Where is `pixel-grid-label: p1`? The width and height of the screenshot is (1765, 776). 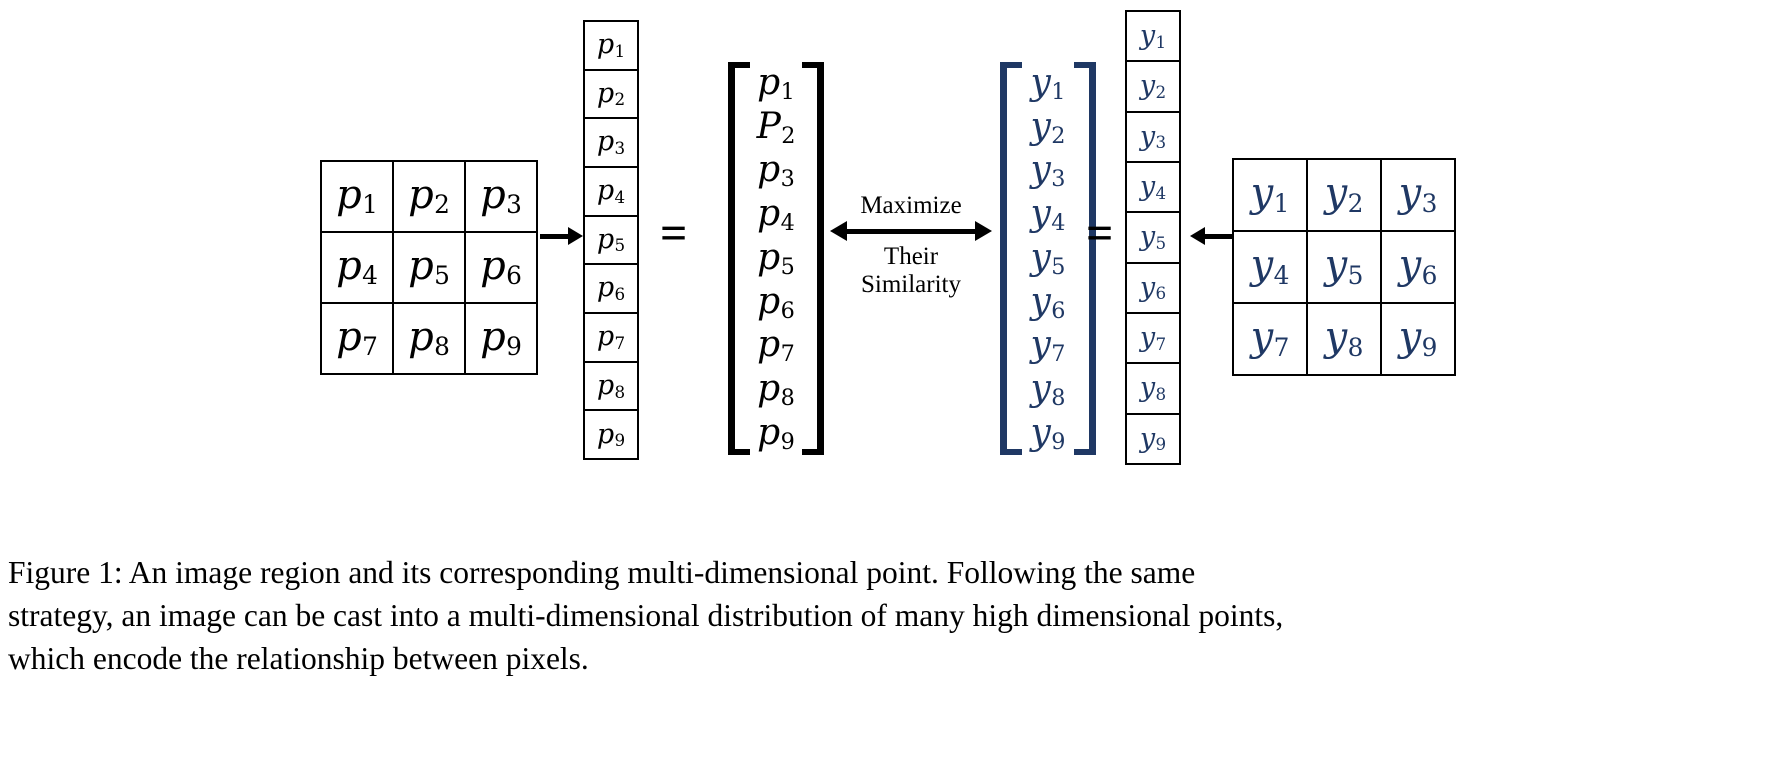
pixel-grid-label: p1 is located at coordinates (357, 195).